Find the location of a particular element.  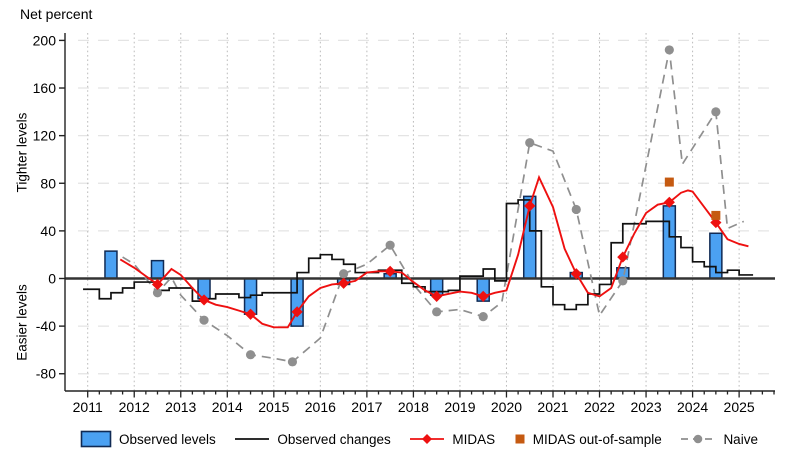

legend-item-naive: Naive is located at coordinates (719, 439).